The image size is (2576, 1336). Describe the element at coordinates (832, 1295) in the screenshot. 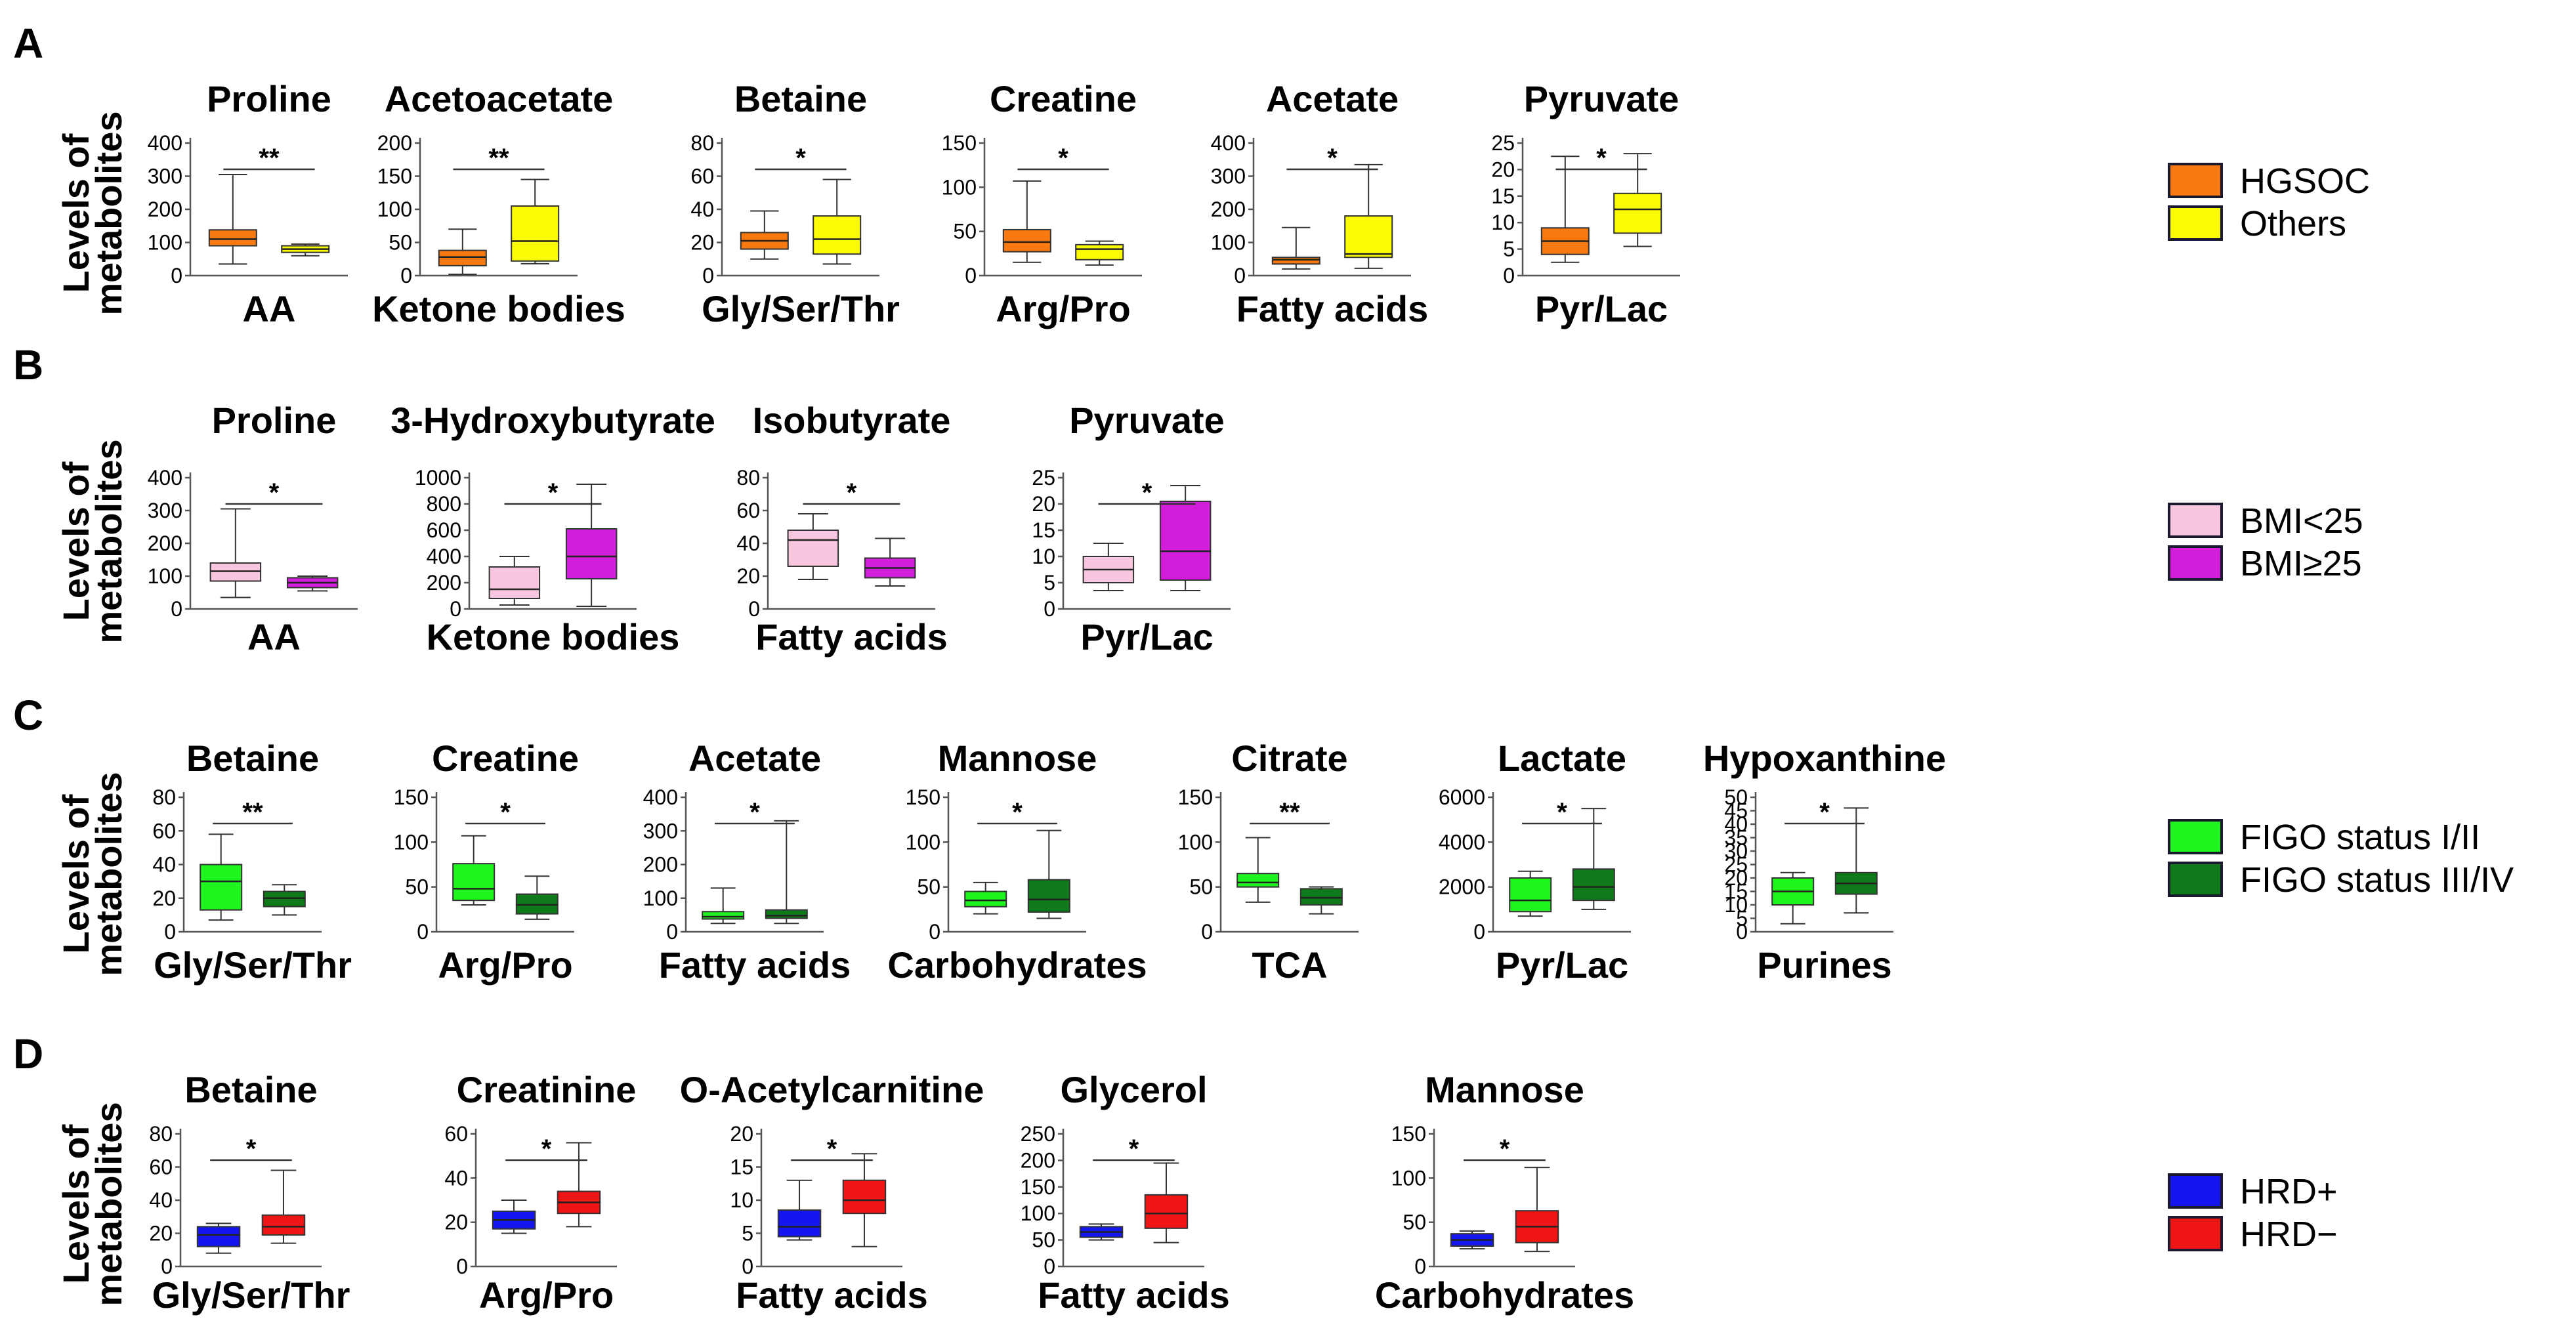

I see `category-label: Fatty acids` at that location.